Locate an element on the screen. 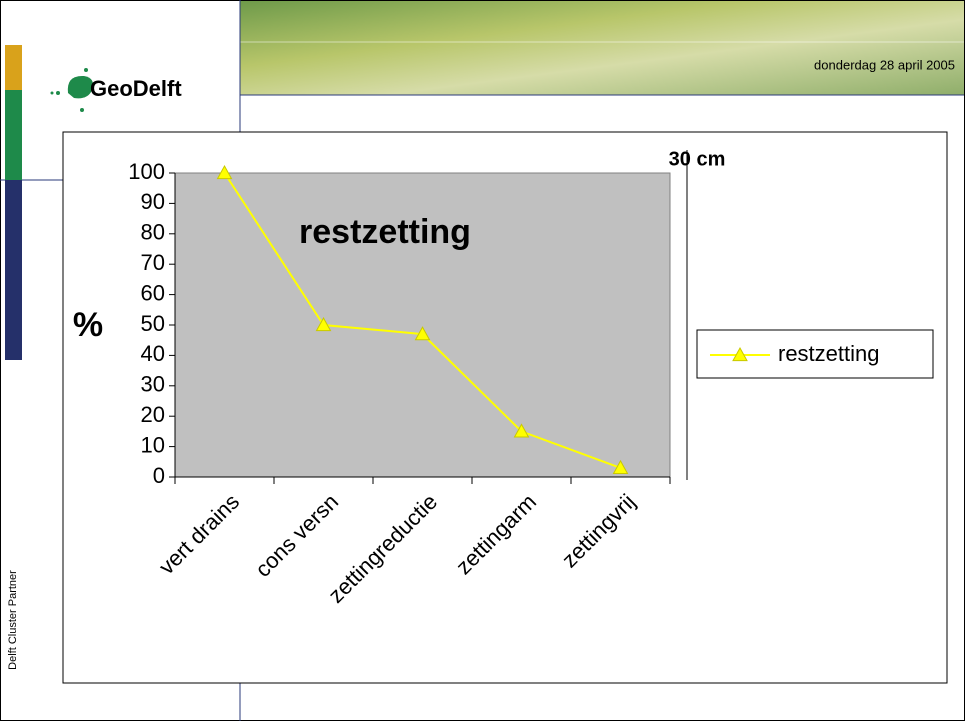  y-tick-label: 30 is located at coordinates (153, 384).